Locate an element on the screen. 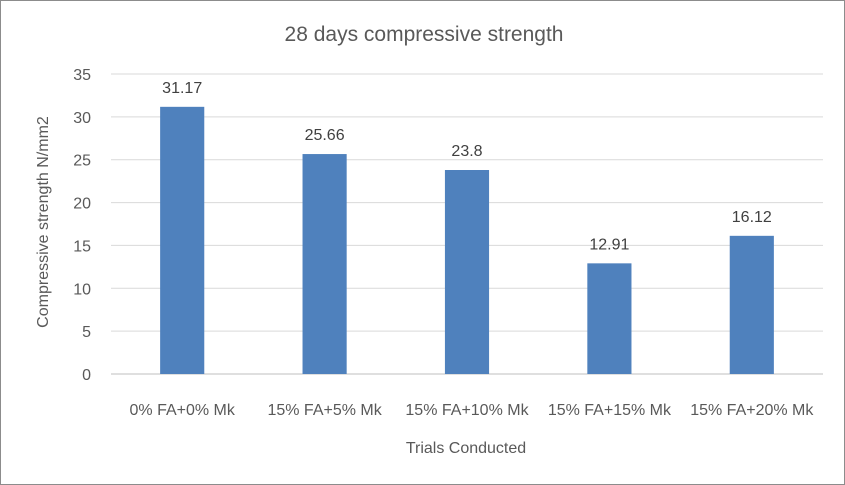 The image size is (845, 485). x-category-label: 15% FA+15% Mk is located at coordinates (610, 410).